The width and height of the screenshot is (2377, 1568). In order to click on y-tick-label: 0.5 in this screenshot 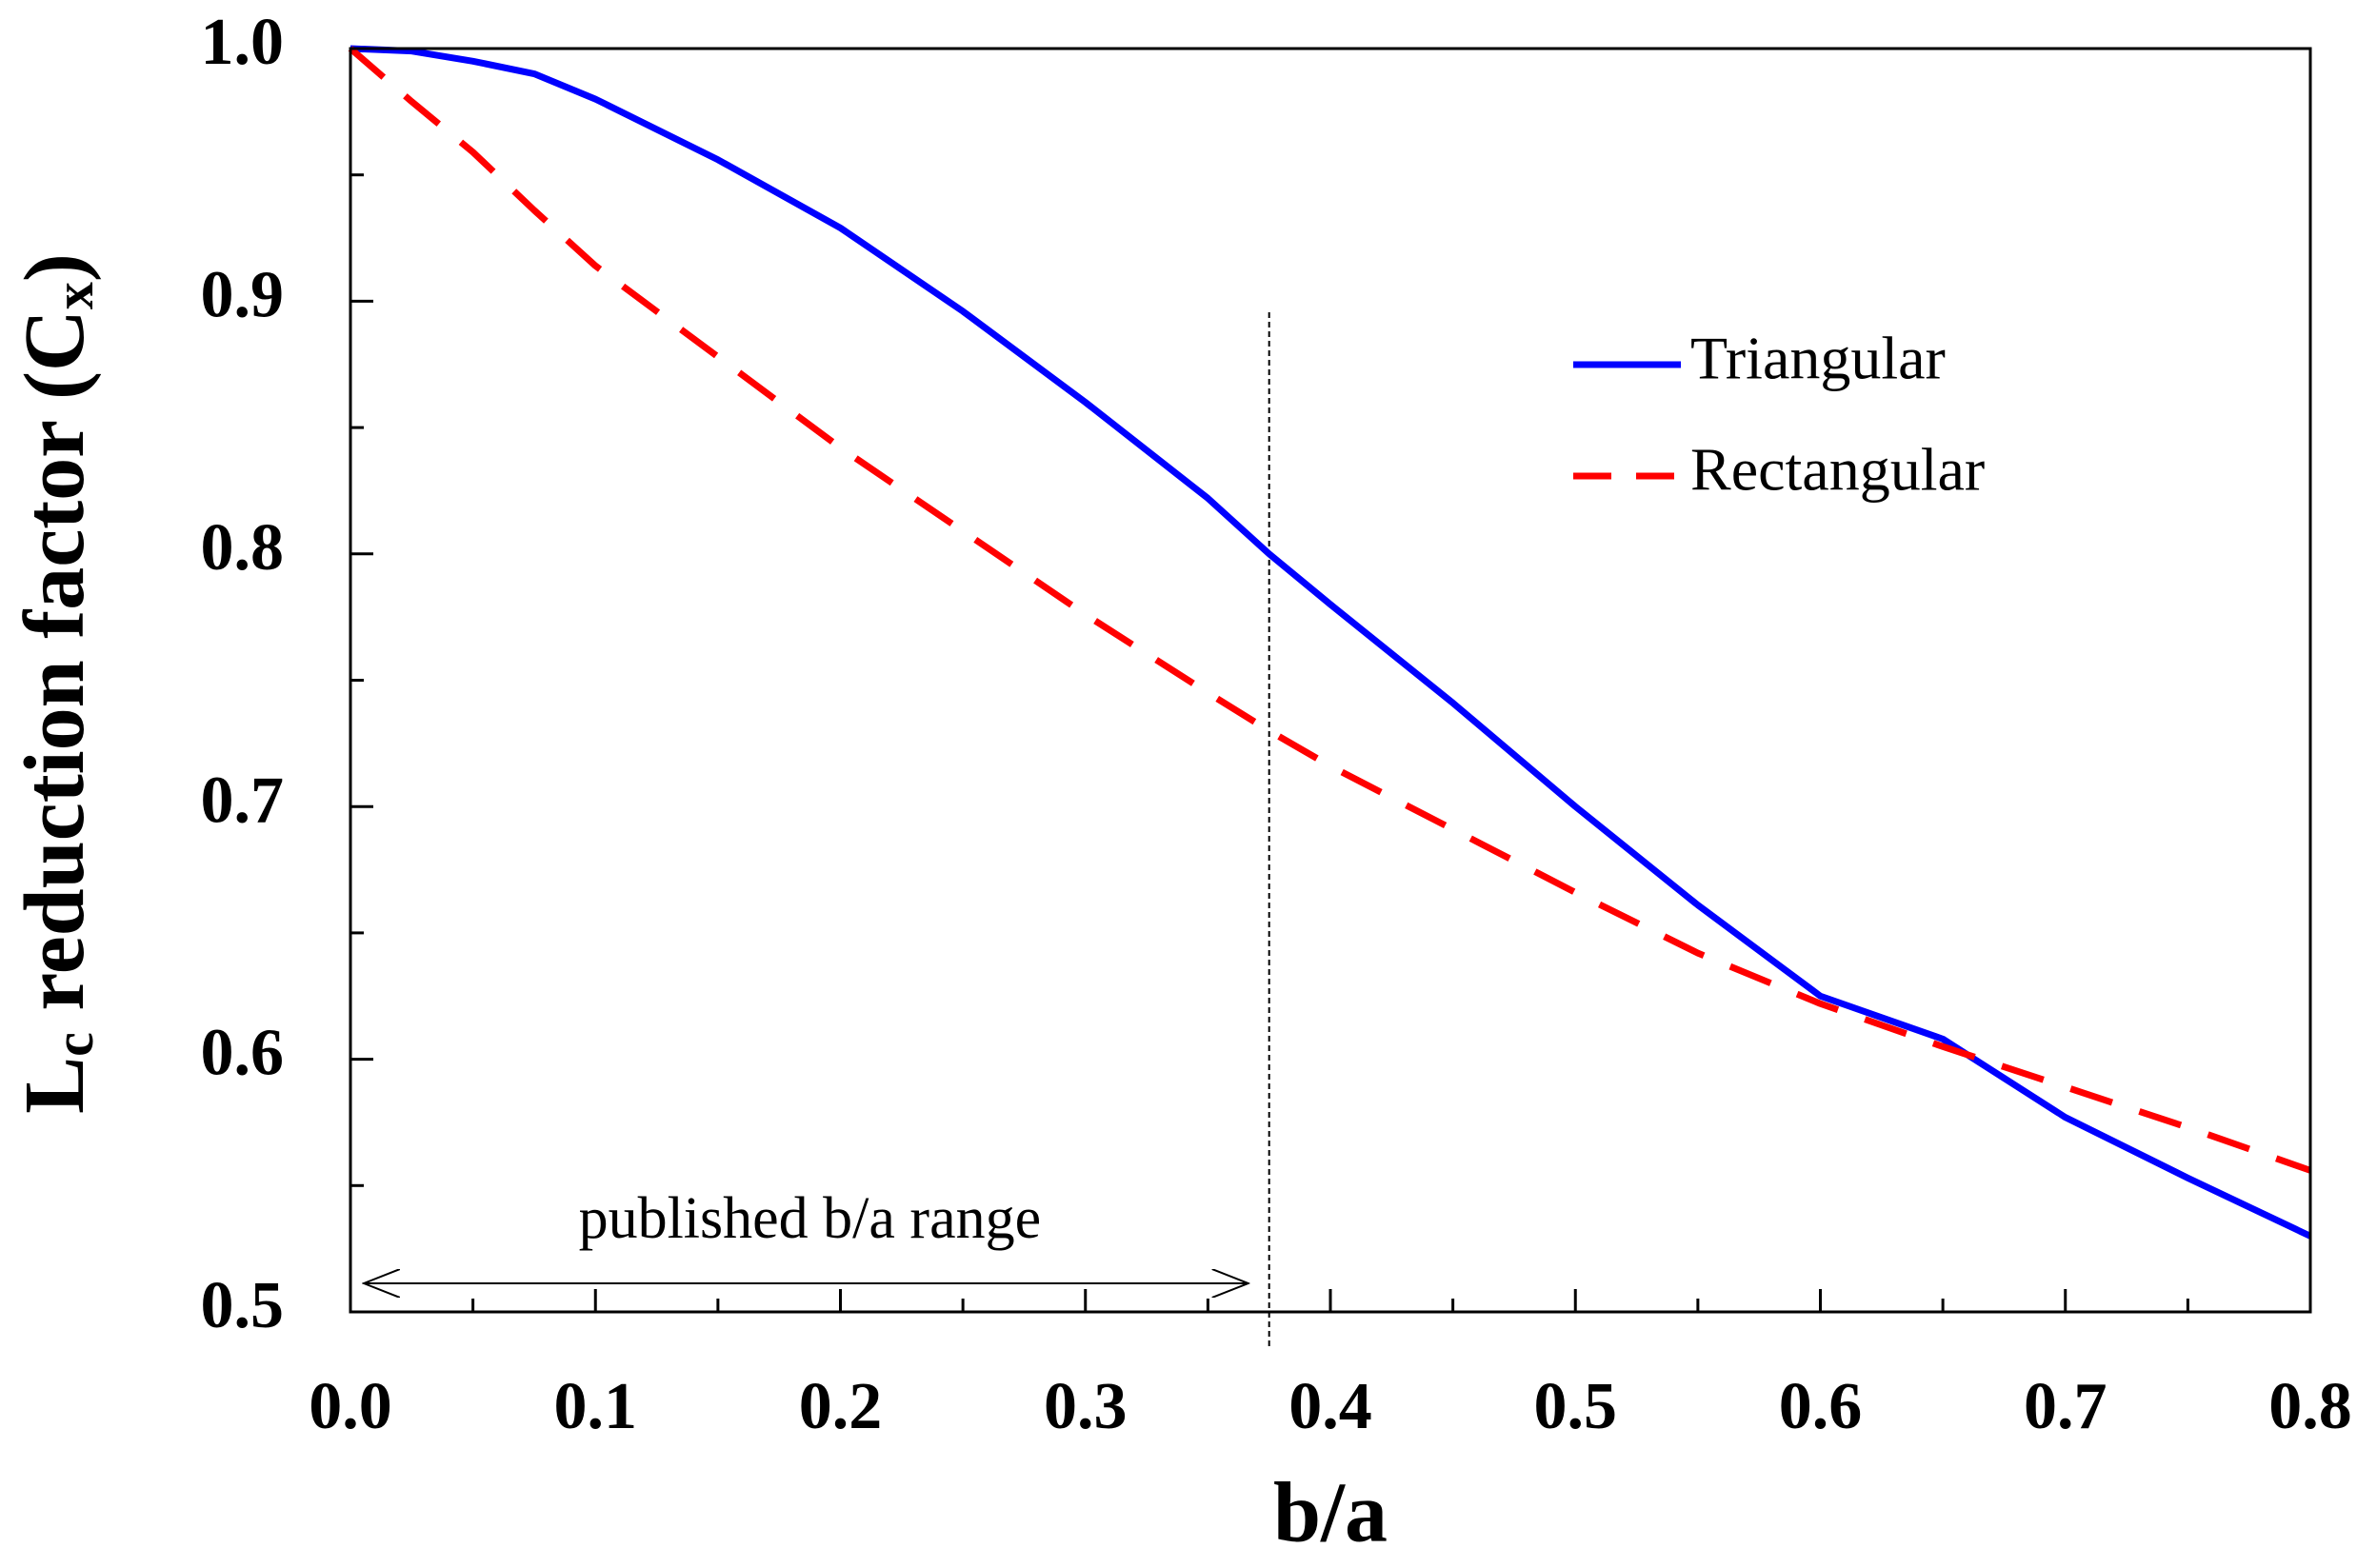, I will do `click(243, 1306)`.